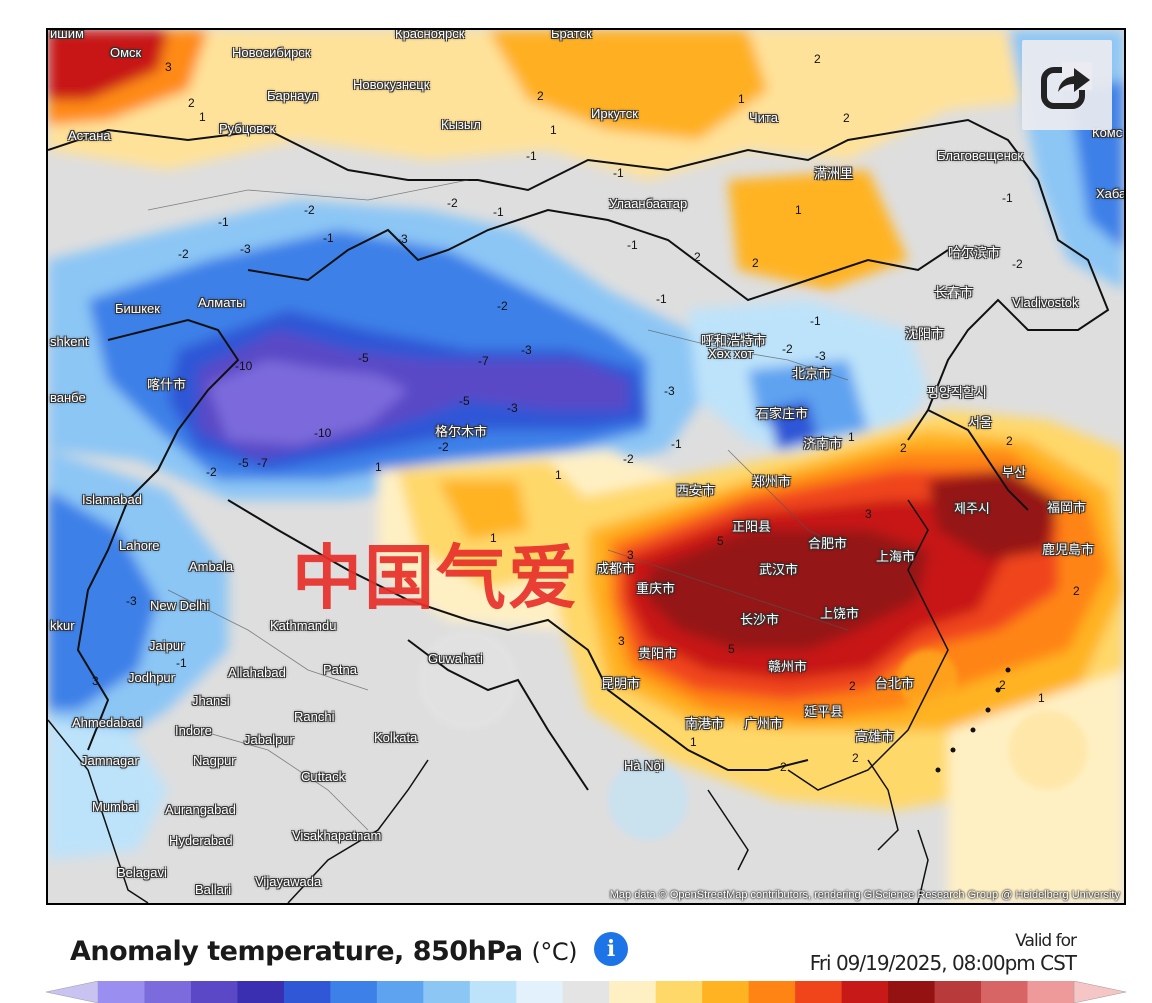  What do you see at coordinates (180, 605) in the screenshot?
I see `city-label-text: New Delhi` at bounding box center [180, 605].